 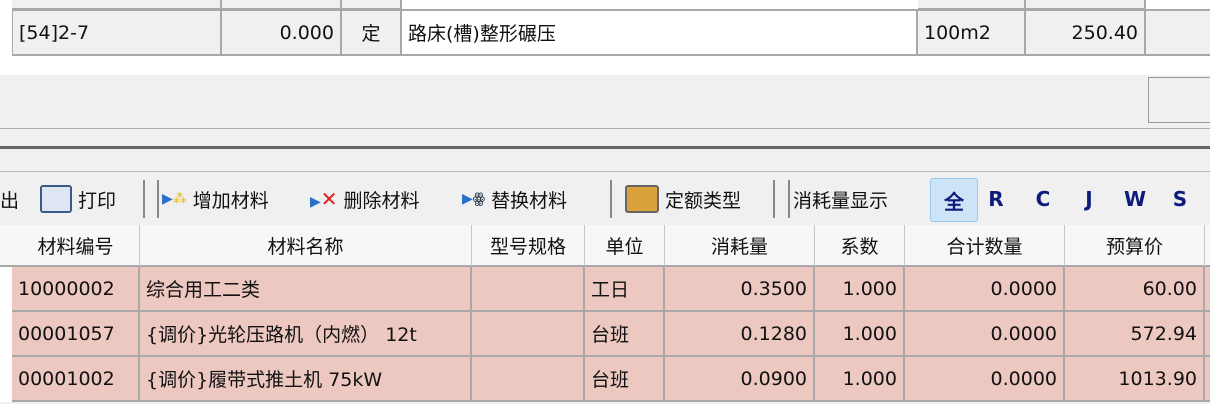 I want to click on cell-budget-price: 1013.90, so click(x=1135, y=379).